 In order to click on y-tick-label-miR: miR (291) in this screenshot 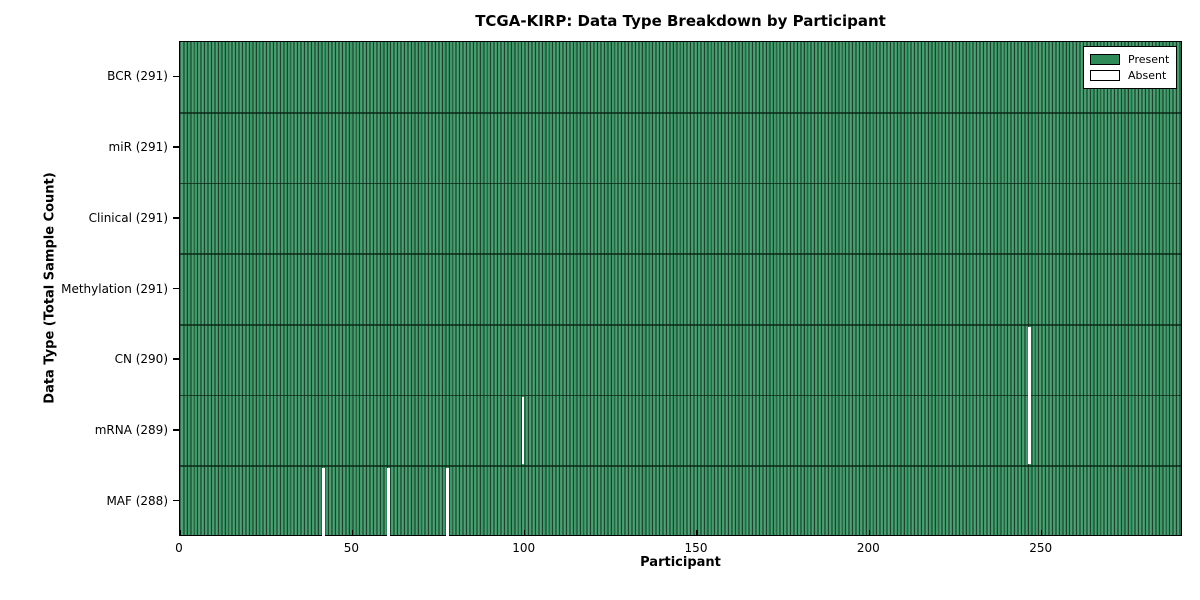, I will do `click(138, 147)`.